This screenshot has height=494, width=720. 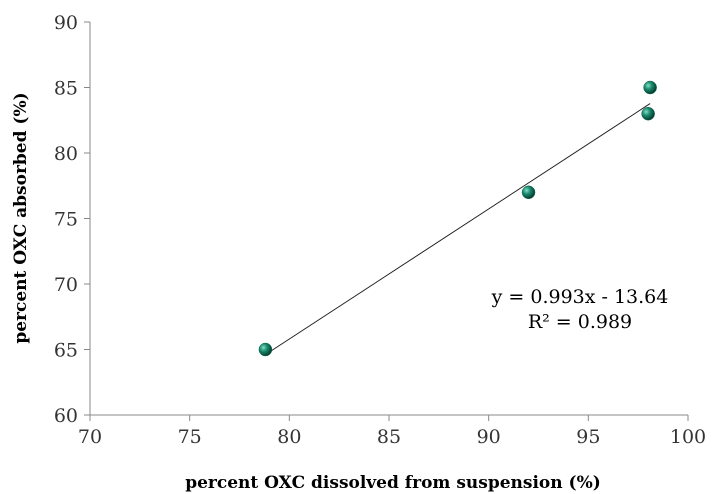 I want to click on y-tick-label: 70, so click(x=66, y=285).